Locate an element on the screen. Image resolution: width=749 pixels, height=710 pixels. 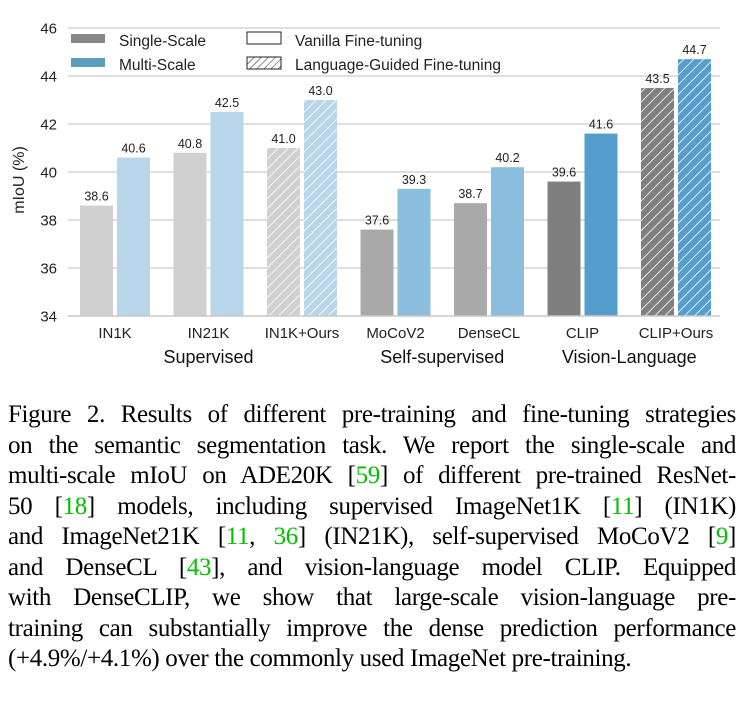
single-scale-bar-in21k is located at coordinates (190, 234).